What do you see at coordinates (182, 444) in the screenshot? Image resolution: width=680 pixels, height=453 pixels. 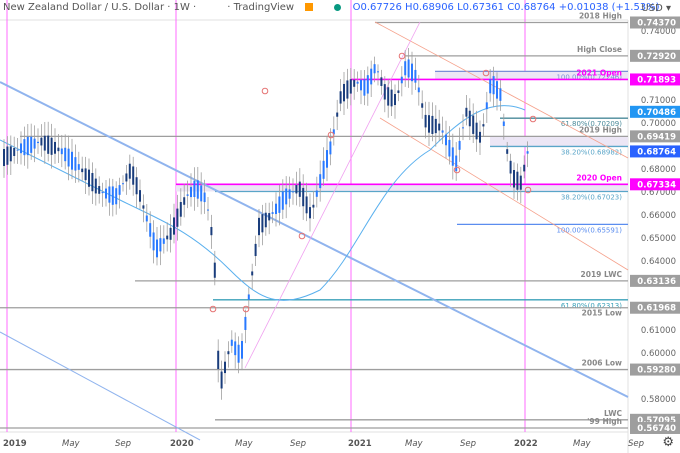 I see `time-tick: 2020` at bounding box center [182, 444].